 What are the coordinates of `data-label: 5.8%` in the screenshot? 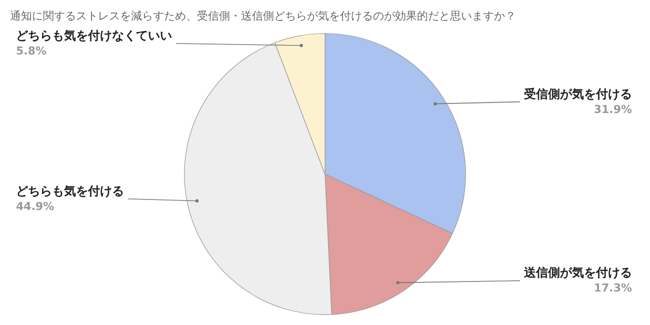 It's located at (31, 51).